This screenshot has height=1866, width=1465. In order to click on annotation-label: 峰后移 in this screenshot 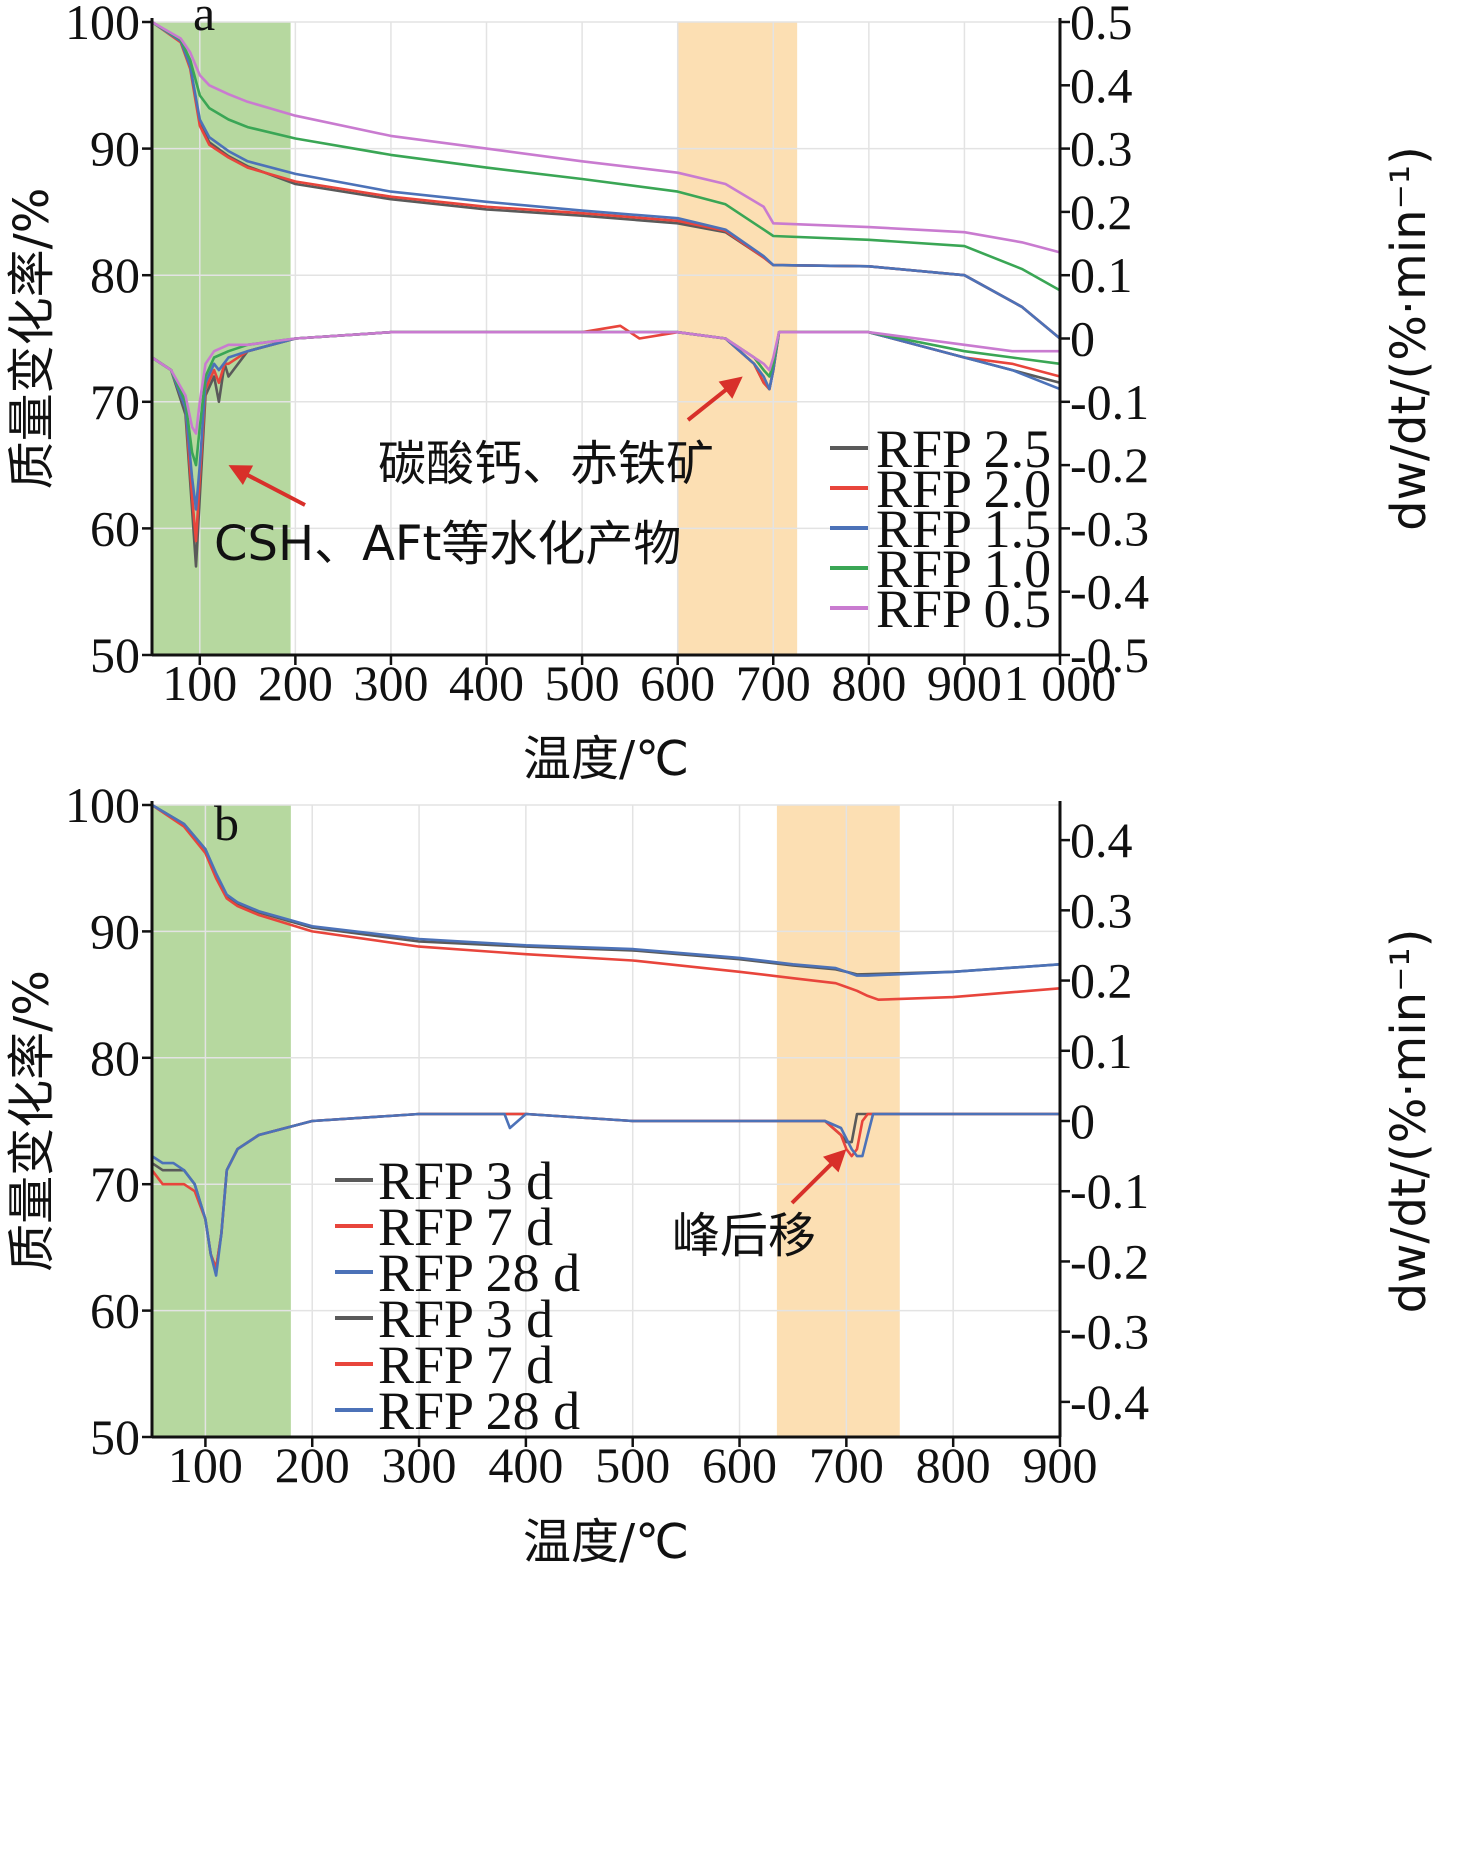, I will do `click(744, 1236)`.